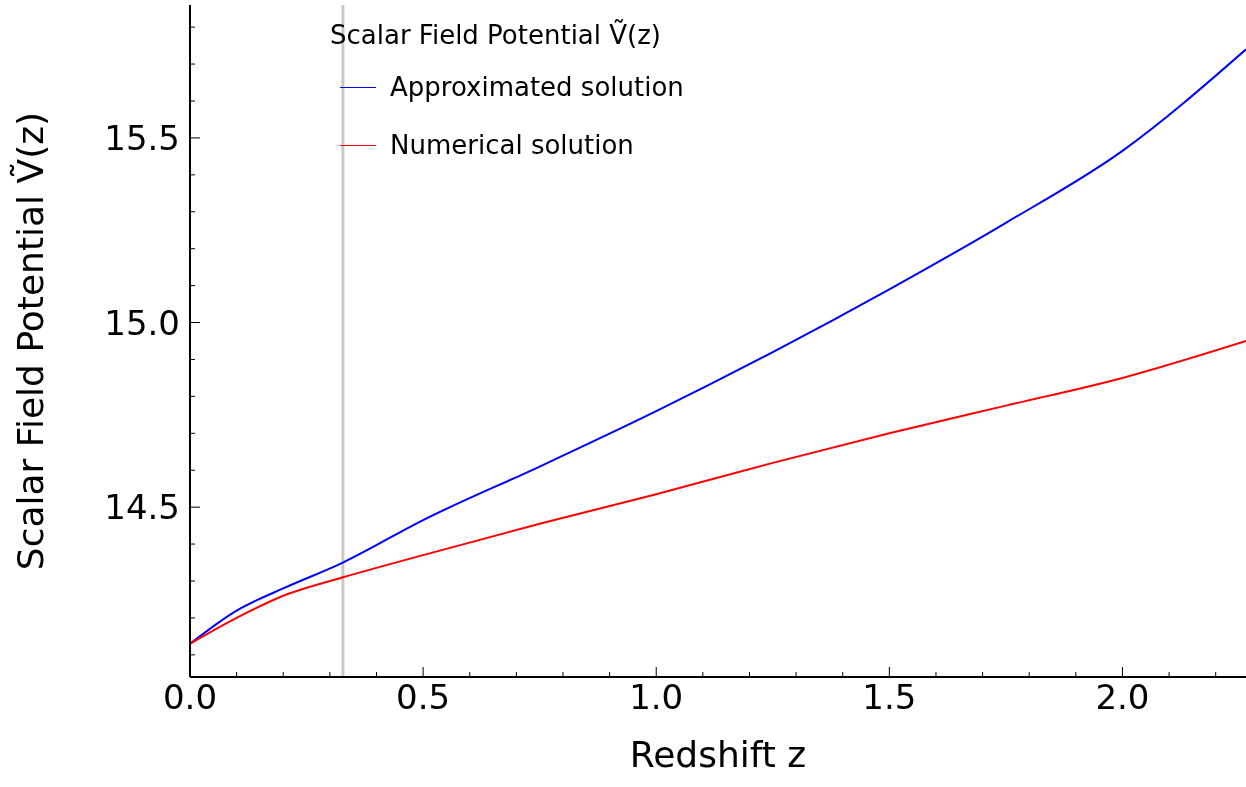 The height and width of the screenshot is (787, 1246). What do you see at coordinates (512, 145) in the screenshot?
I see `legend-label: Numerical solution` at bounding box center [512, 145].